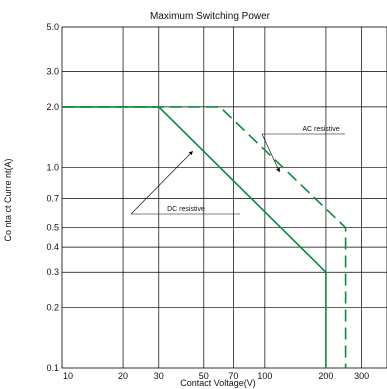 The image size is (387, 389). Describe the element at coordinates (52, 107) in the screenshot. I see `y-tick-label: 2.0` at that location.